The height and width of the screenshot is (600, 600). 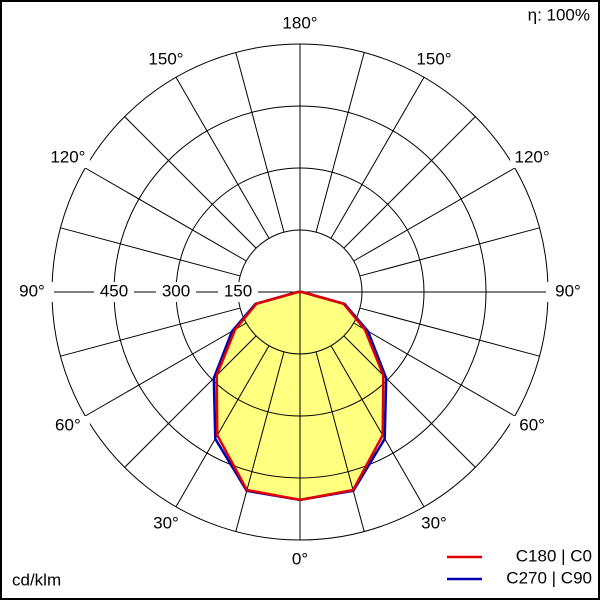 What do you see at coordinates (554, 555) in the screenshot?
I see `legend-label: C180 | C0` at bounding box center [554, 555].